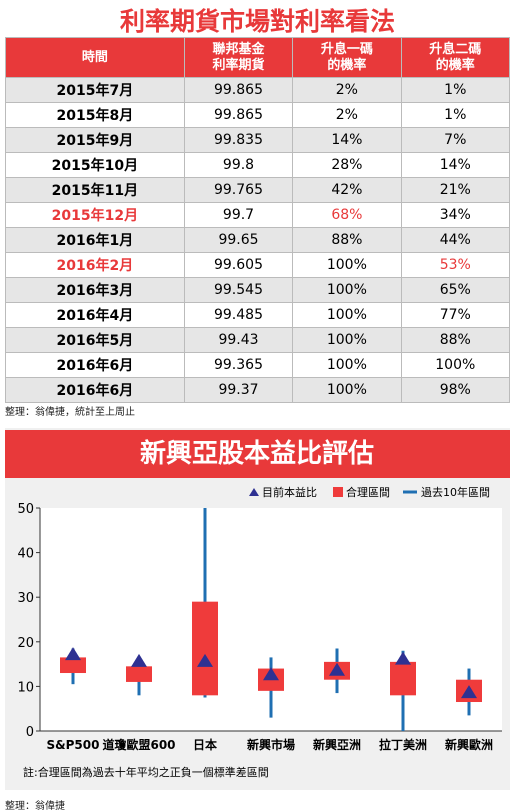 Image resolution: width=515 pixels, height=812 pixels. I want to click on y-tick-label: 40, so click(25, 554).